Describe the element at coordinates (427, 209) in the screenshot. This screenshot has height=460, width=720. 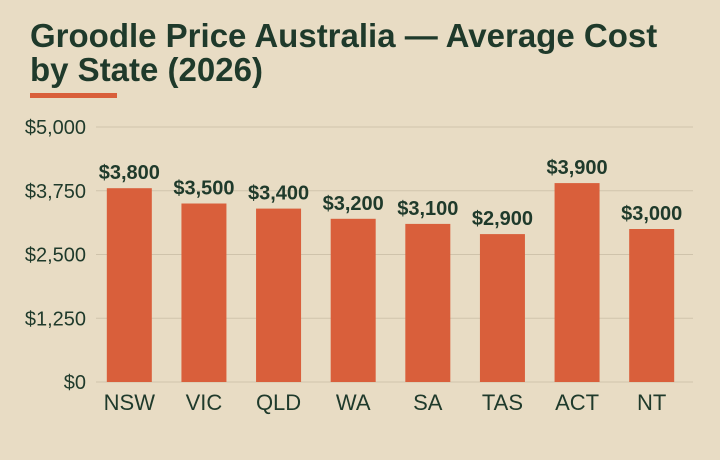
I see `data-label-sa: $3,100` at that location.